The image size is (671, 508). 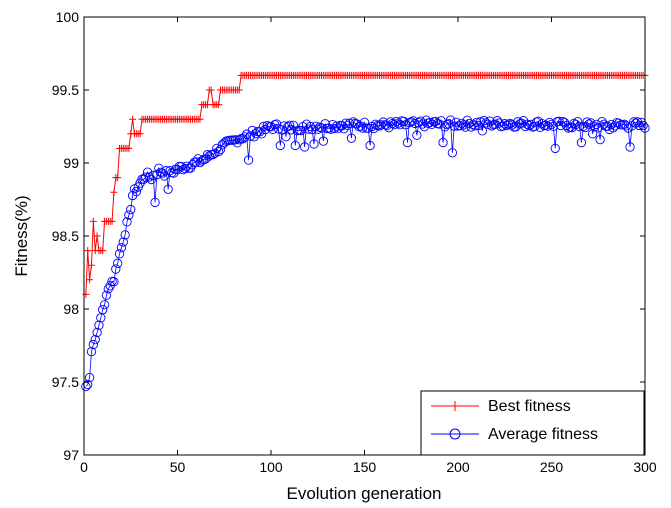 I want to click on legend-label-average: Average fitness, so click(x=543, y=434).